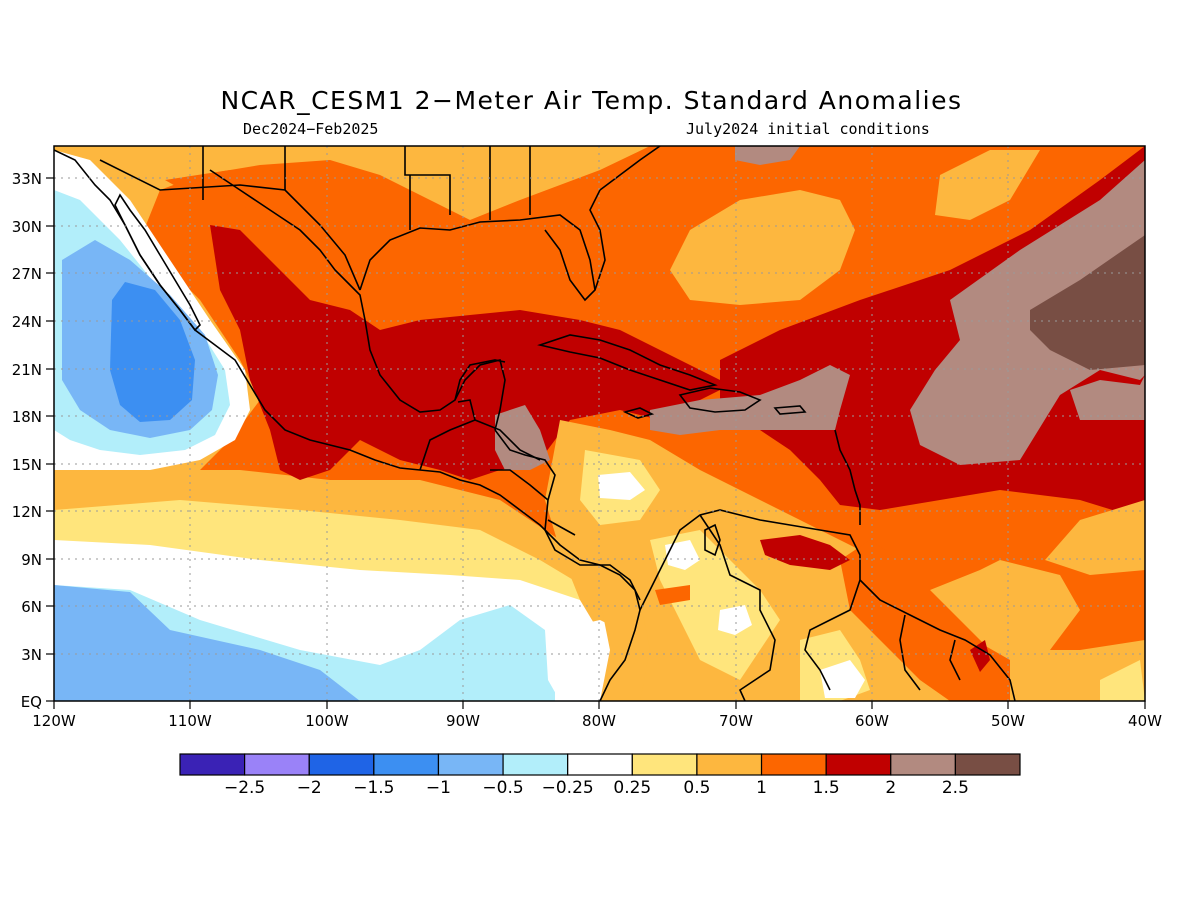  What do you see at coordinates (1095, 537) in the screenshot?
I see `anomaly-region-warm-atlantic-se` at bounding box center [1095, 537].